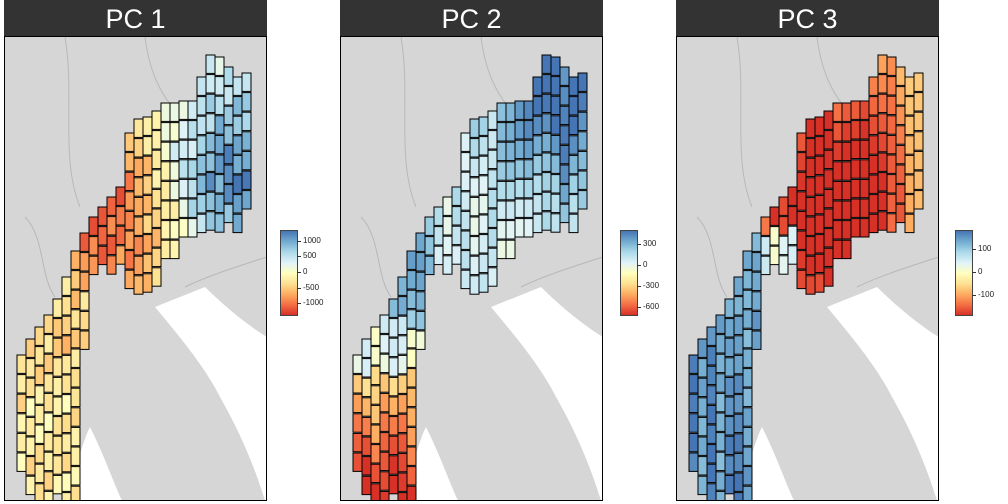  Describe the element at coordinates (650, 280) in the screenshot. I see `colorbar-legend: 300 0 -300 -600` at that location.